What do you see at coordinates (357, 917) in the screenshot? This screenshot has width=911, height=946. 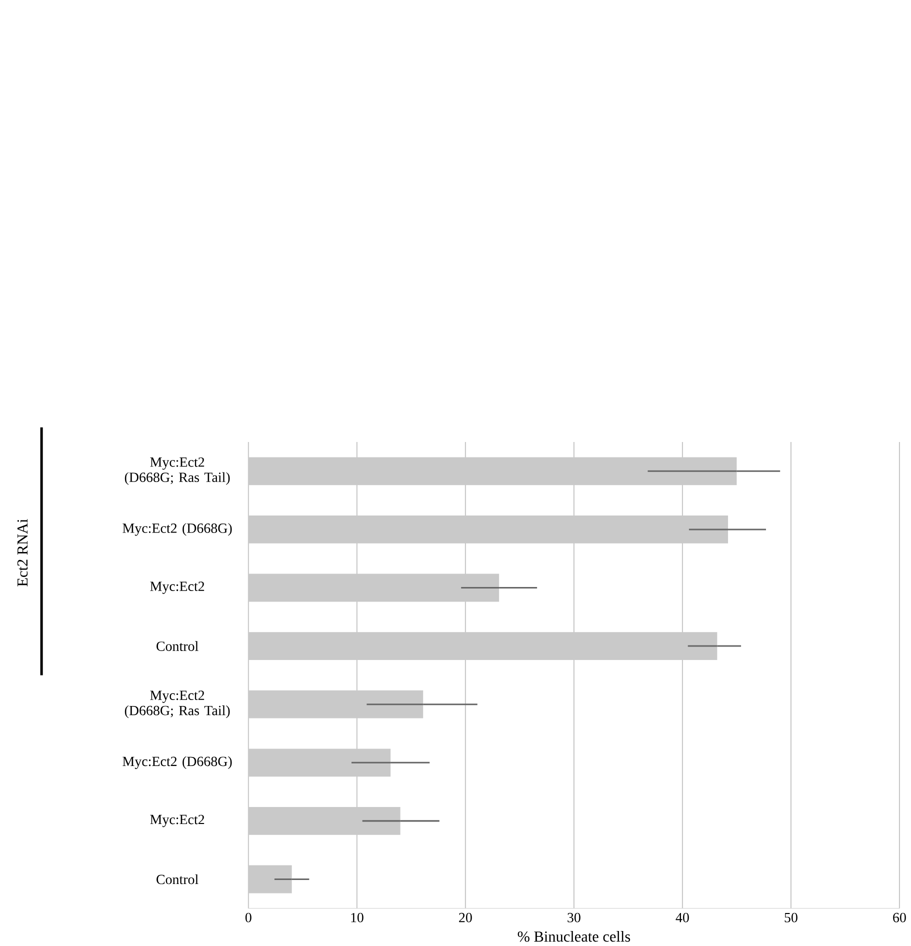 I see `x-tick-label: 10` at bounding box center [357, 917].